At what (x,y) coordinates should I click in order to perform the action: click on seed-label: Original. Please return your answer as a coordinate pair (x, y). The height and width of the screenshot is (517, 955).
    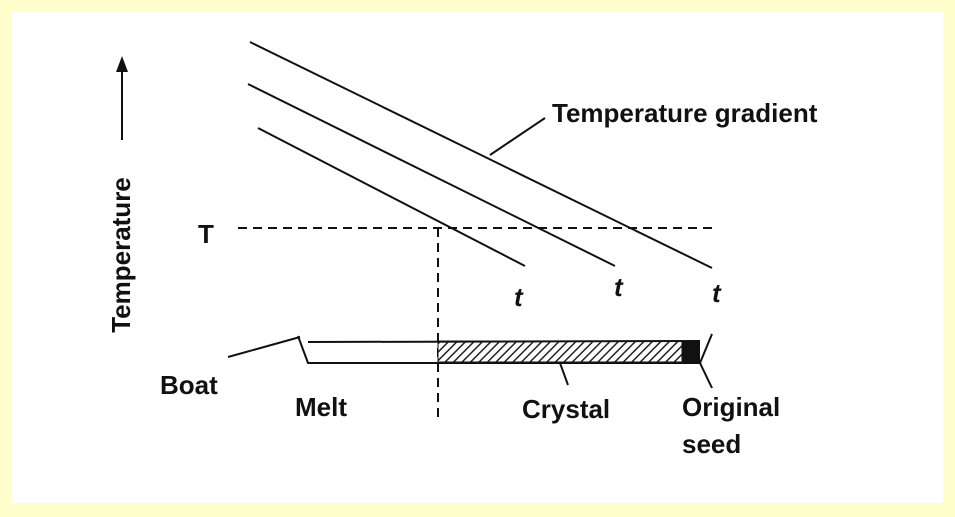
    Looking at the image, I should click on (731, 407).